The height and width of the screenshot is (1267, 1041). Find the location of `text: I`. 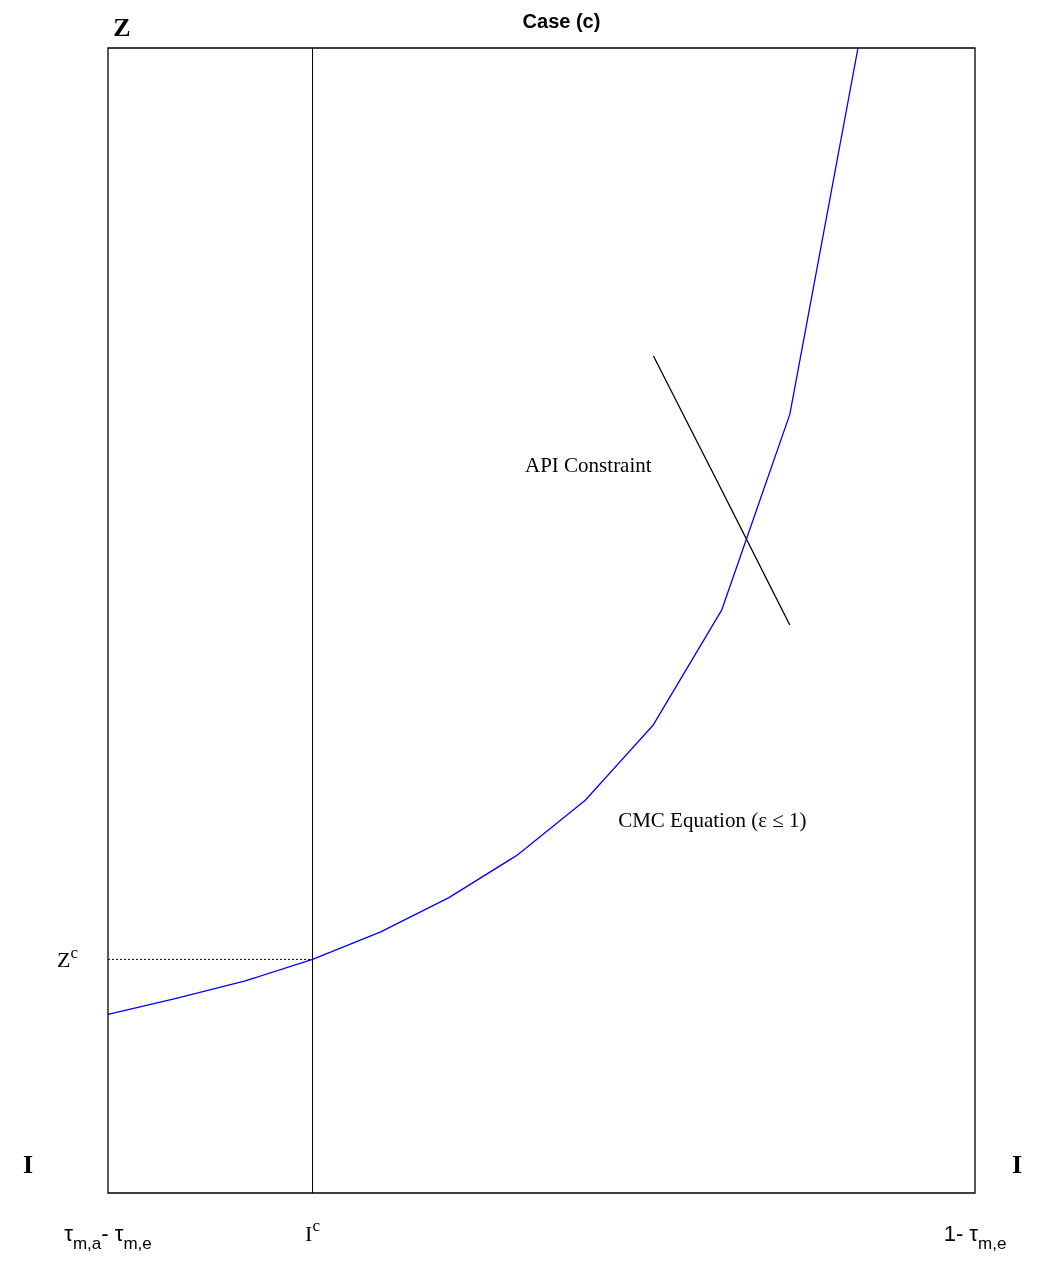

text: I is located at coordinates (1017, 1164).